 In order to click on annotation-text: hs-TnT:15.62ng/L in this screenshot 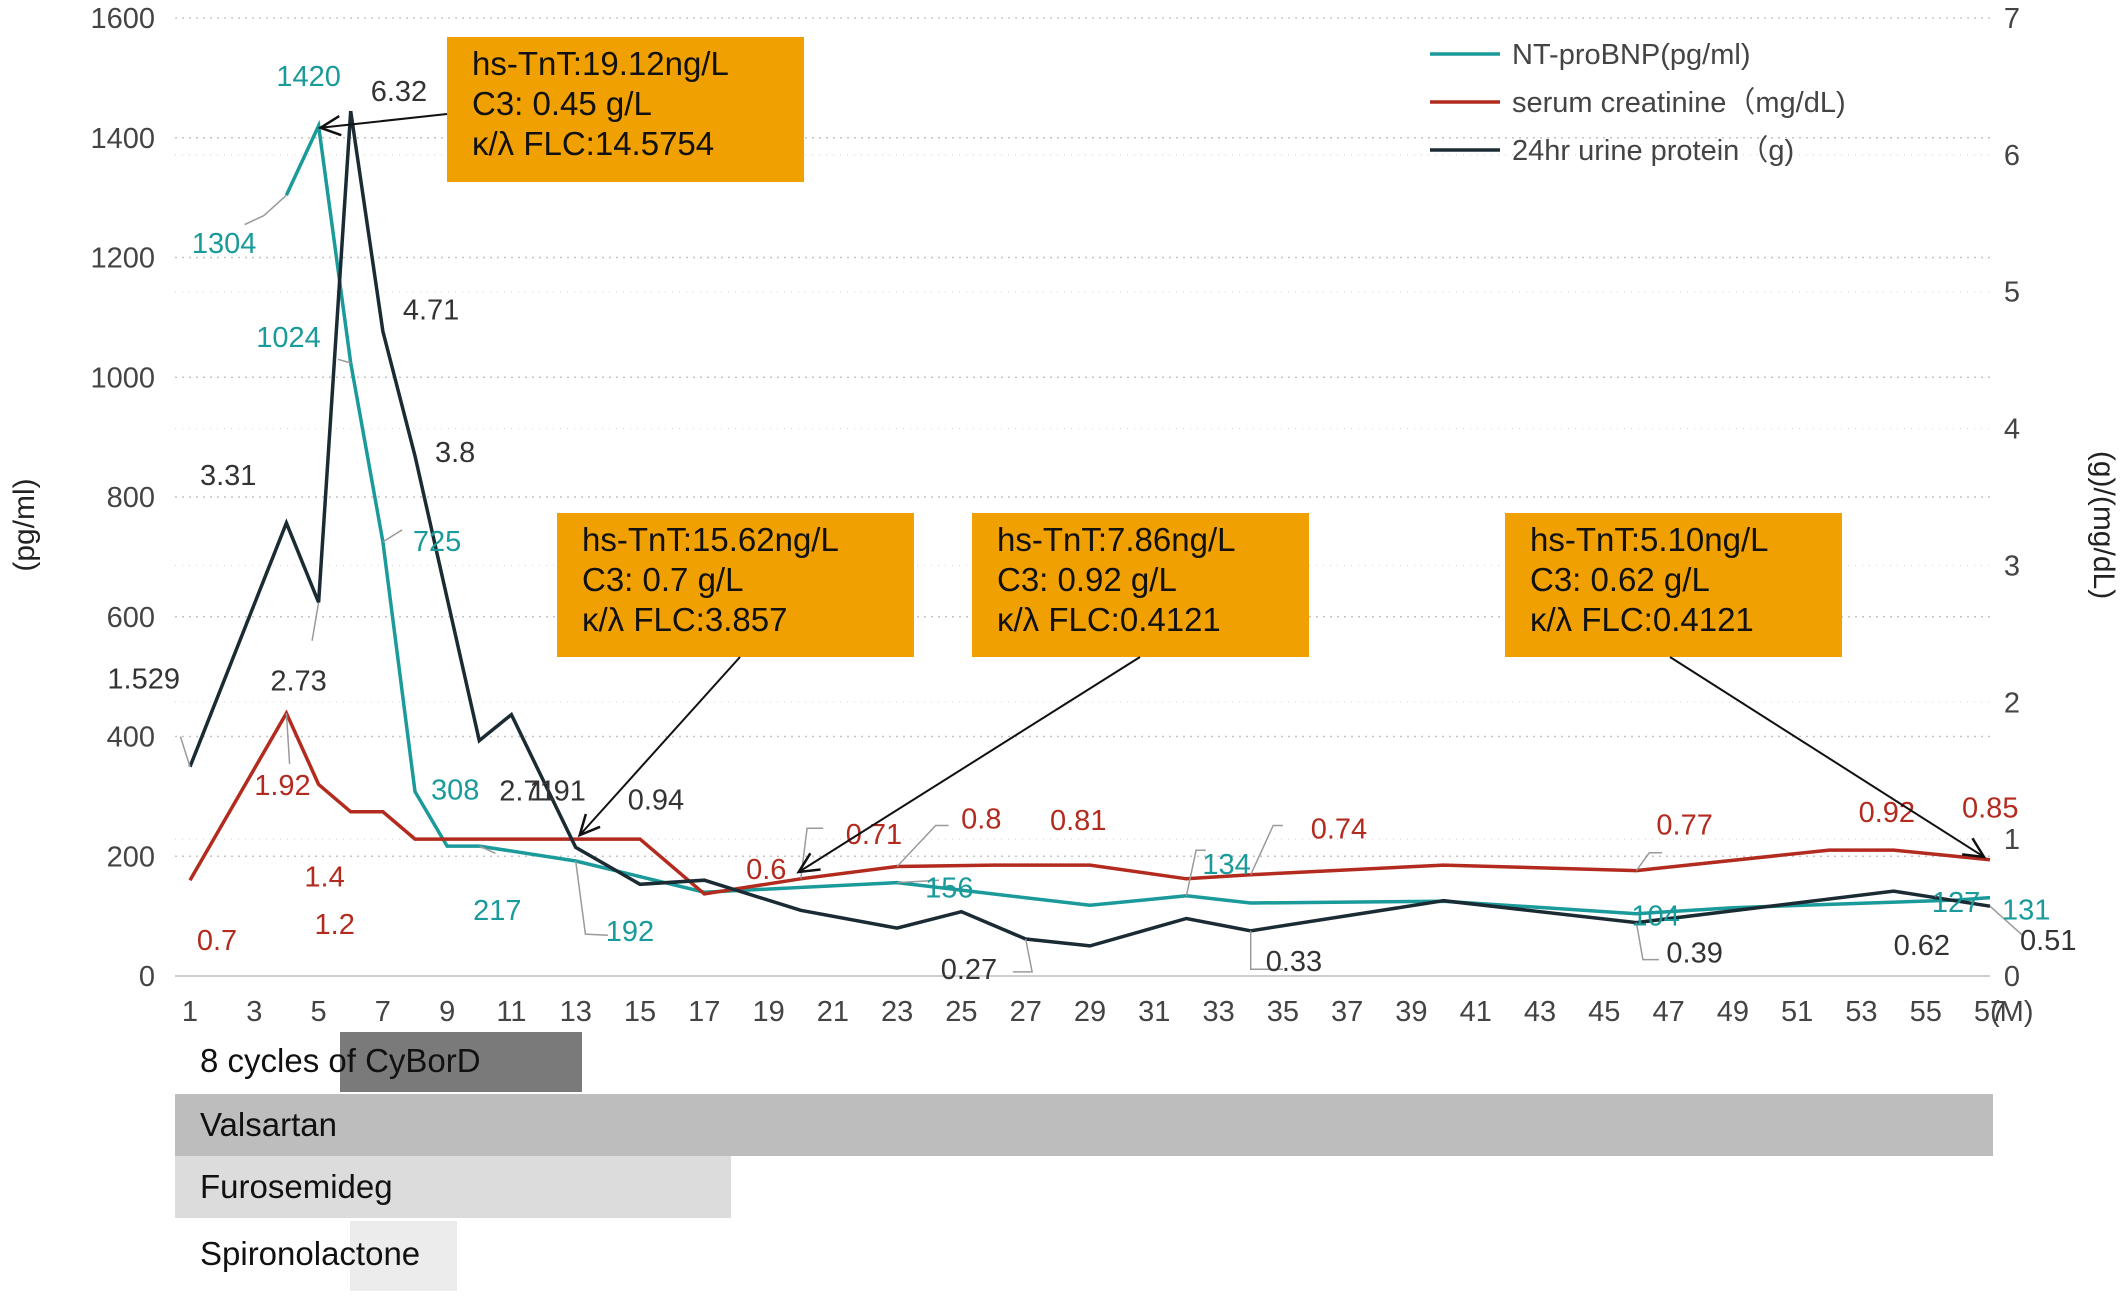, I will do `click(710, 539)`.